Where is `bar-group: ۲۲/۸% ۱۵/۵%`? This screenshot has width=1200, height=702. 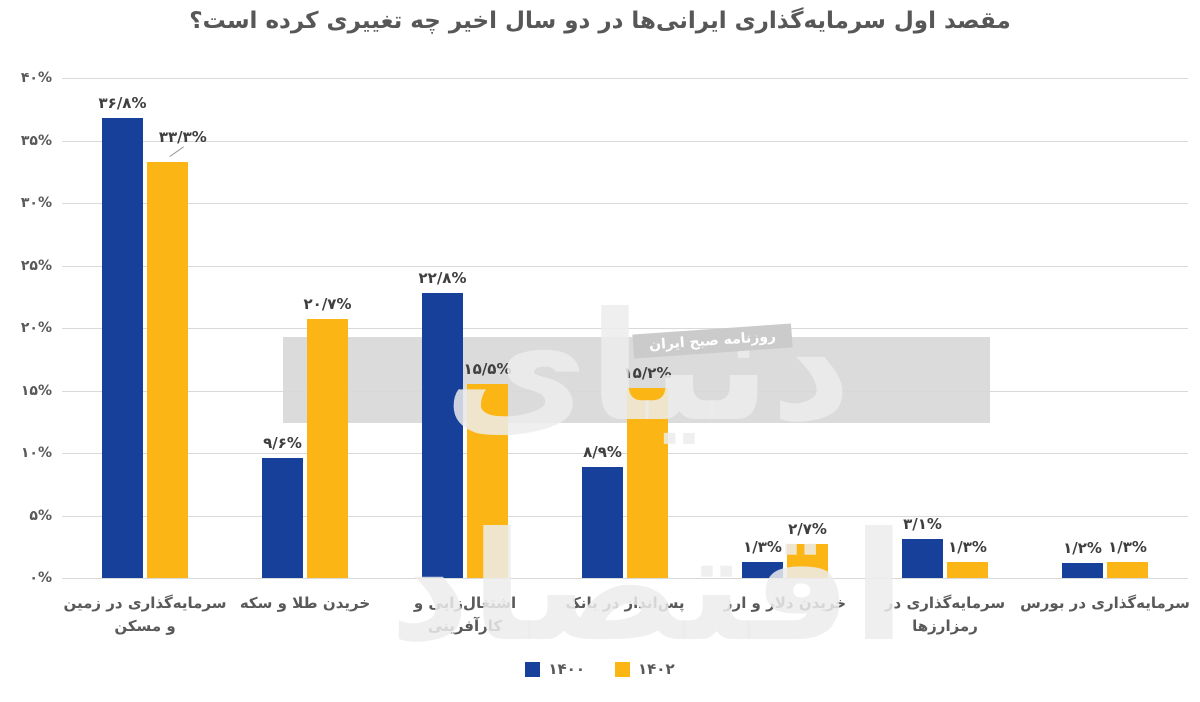
bar-group: ۲۲/۸% ۱۵/۵% is located at coordinates (465, 328).